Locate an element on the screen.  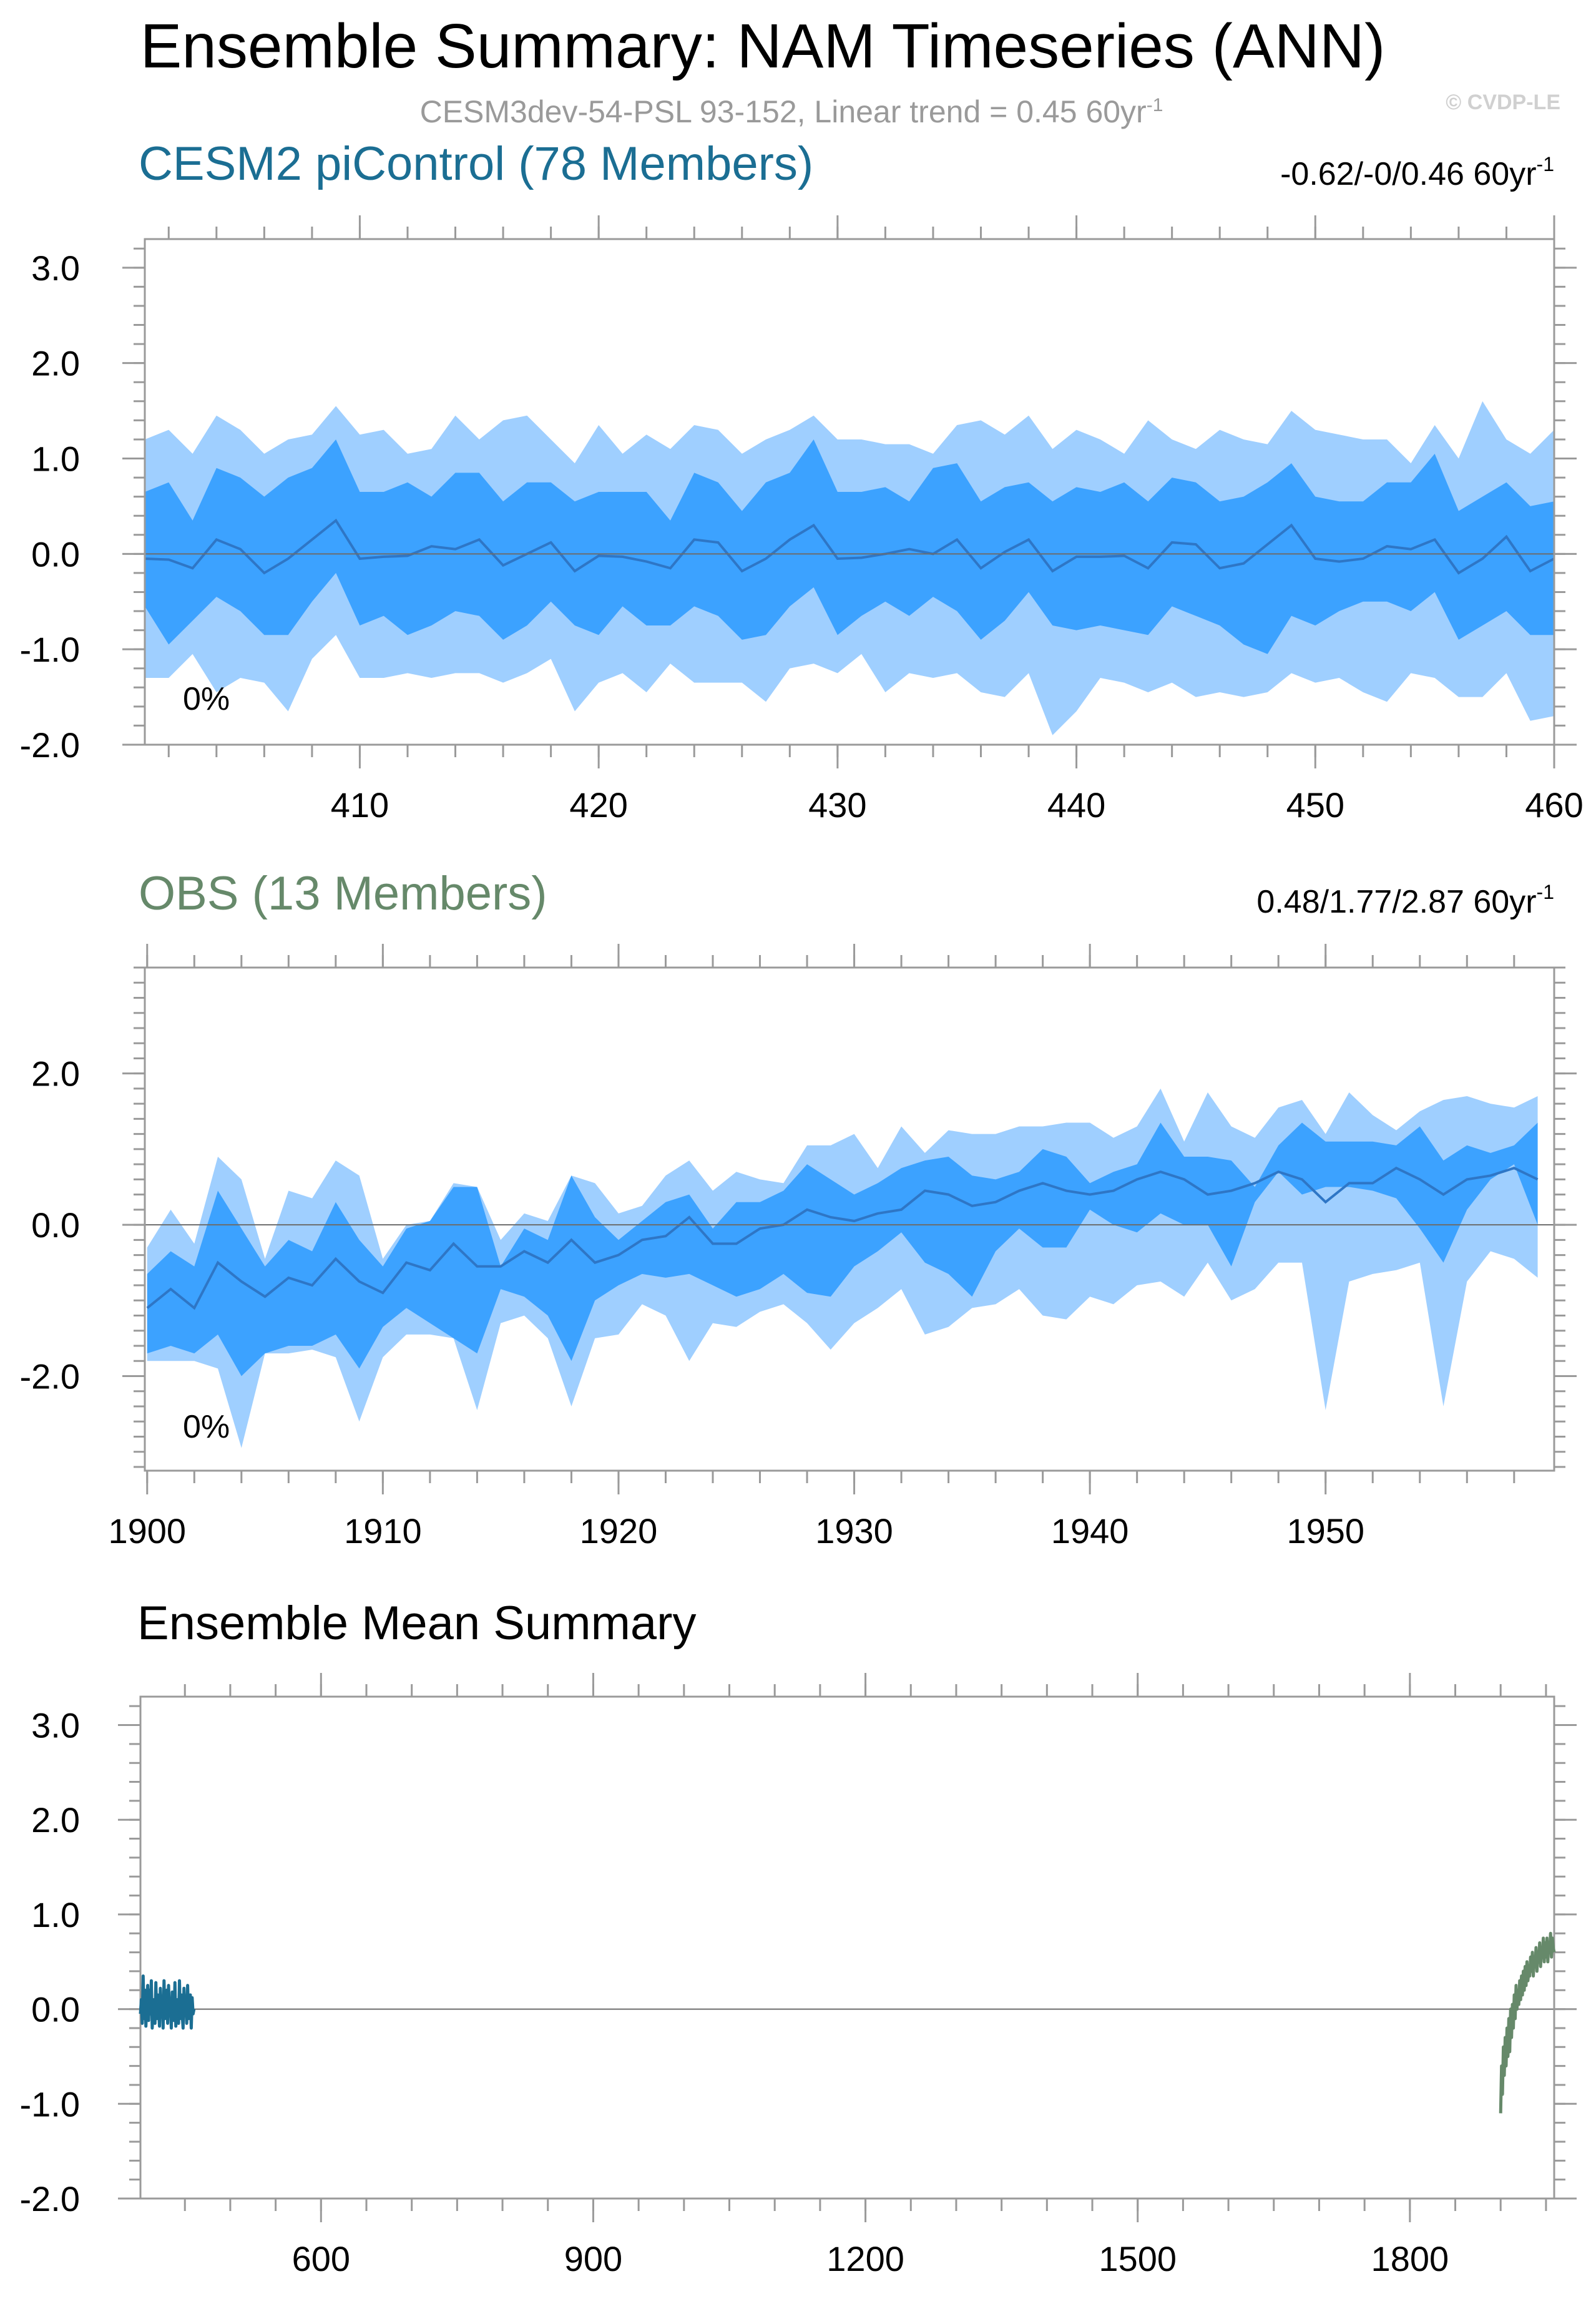
y-tick-label-obs: 0.0 is located at coordinates (55, 1225).